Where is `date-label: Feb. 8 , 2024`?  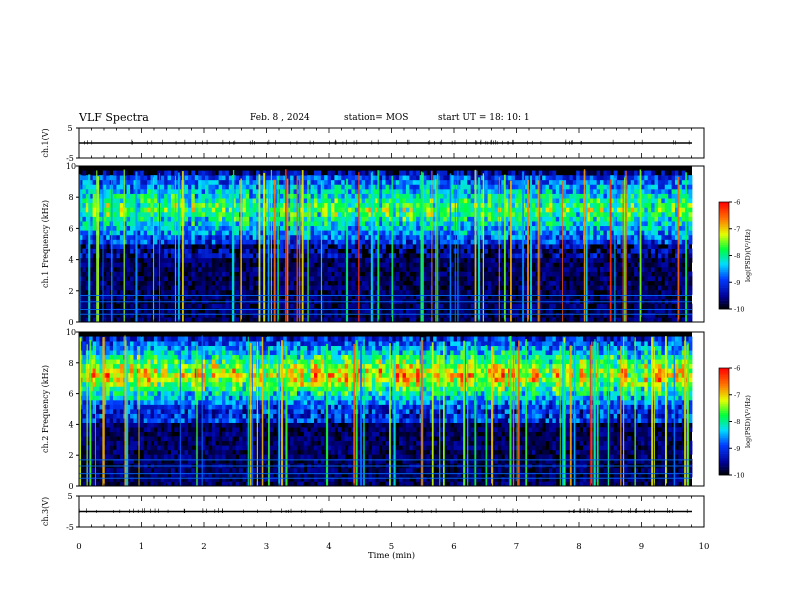 date-label: Feb. 8 , 2024 is located at coordinates (280, 118).